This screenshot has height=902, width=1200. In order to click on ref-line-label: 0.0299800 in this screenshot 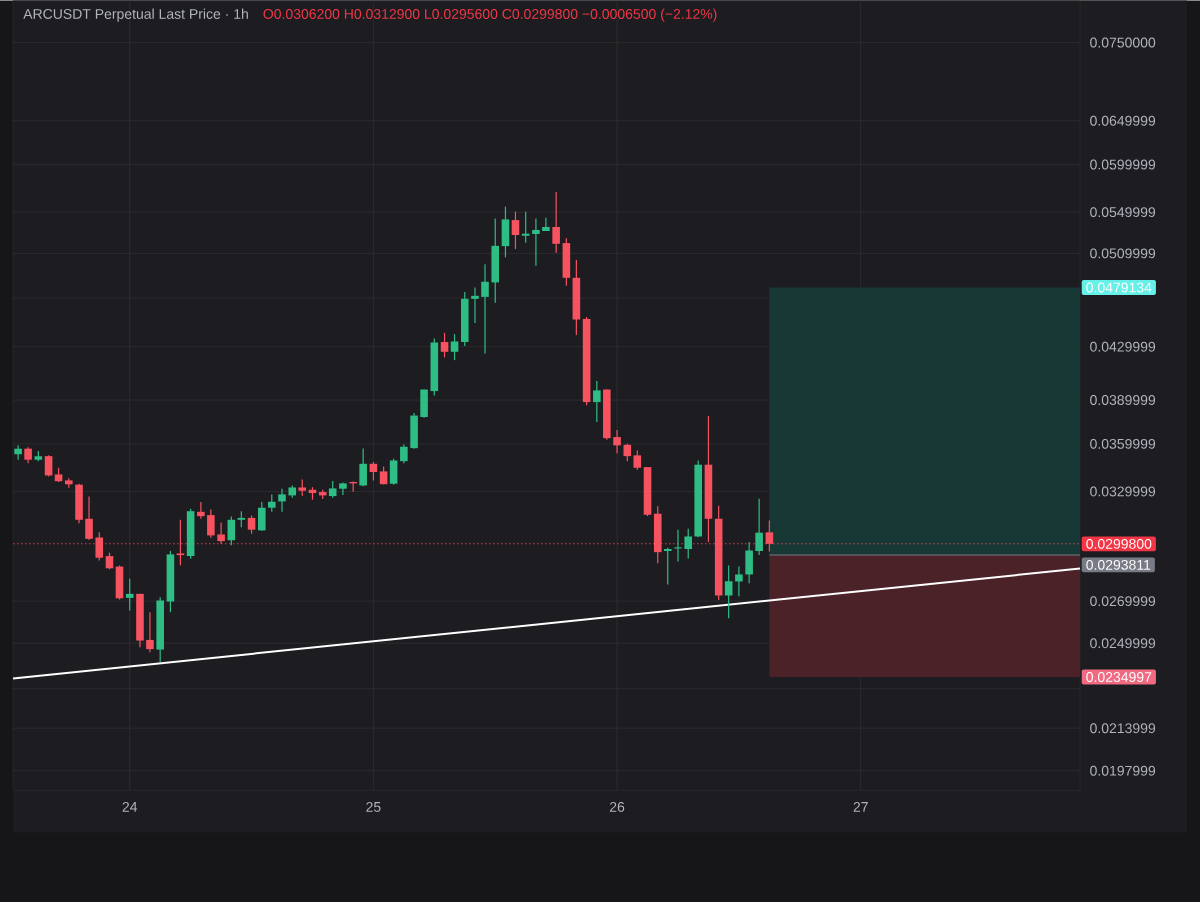, I will do `click(1119, 543)`.